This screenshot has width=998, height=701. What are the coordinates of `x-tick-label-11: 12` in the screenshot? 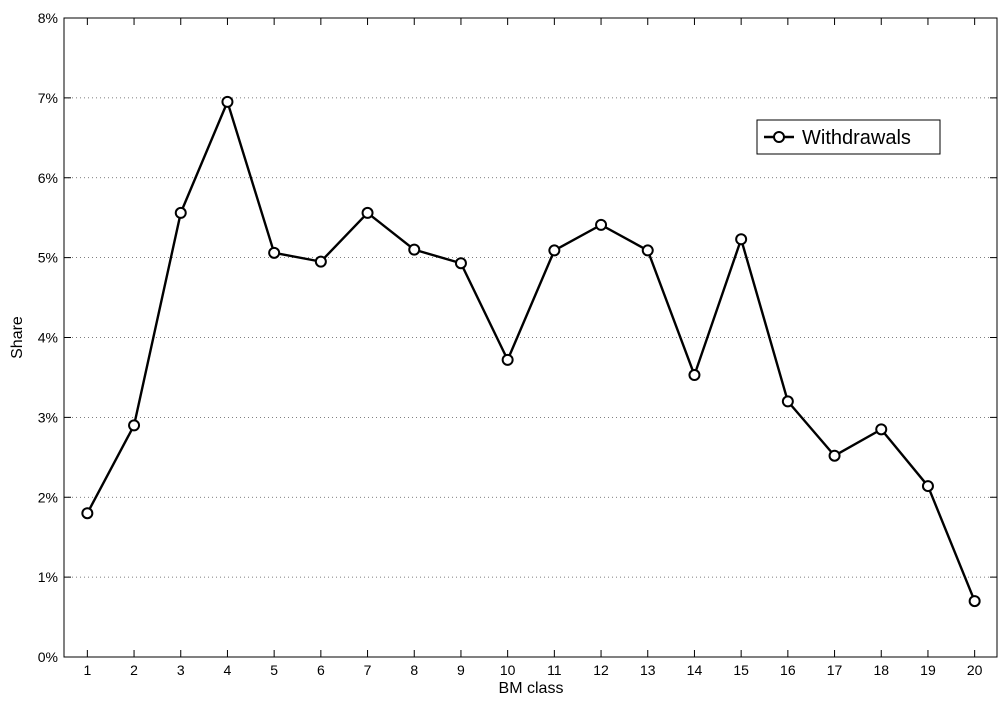 It's located at (601, 670).